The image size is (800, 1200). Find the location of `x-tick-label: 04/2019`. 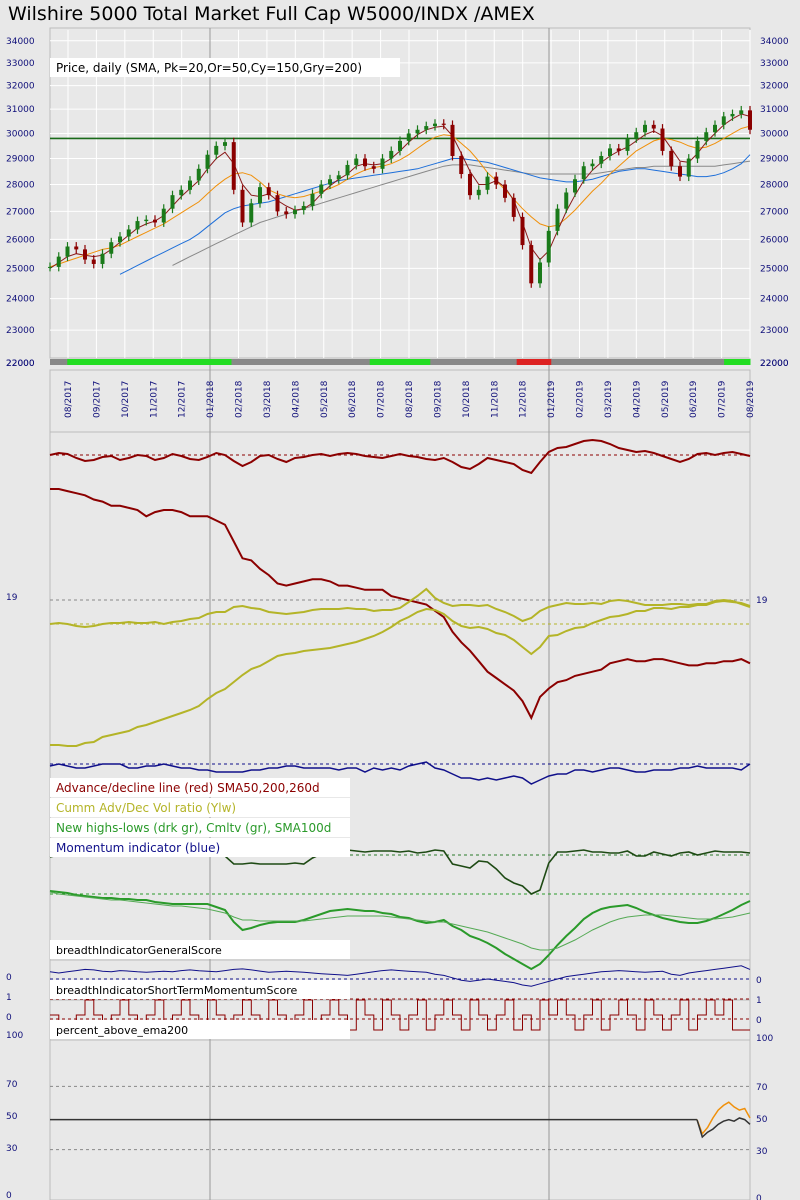

x-tick-label: 04/2019 is located at coordinates (637, 399).